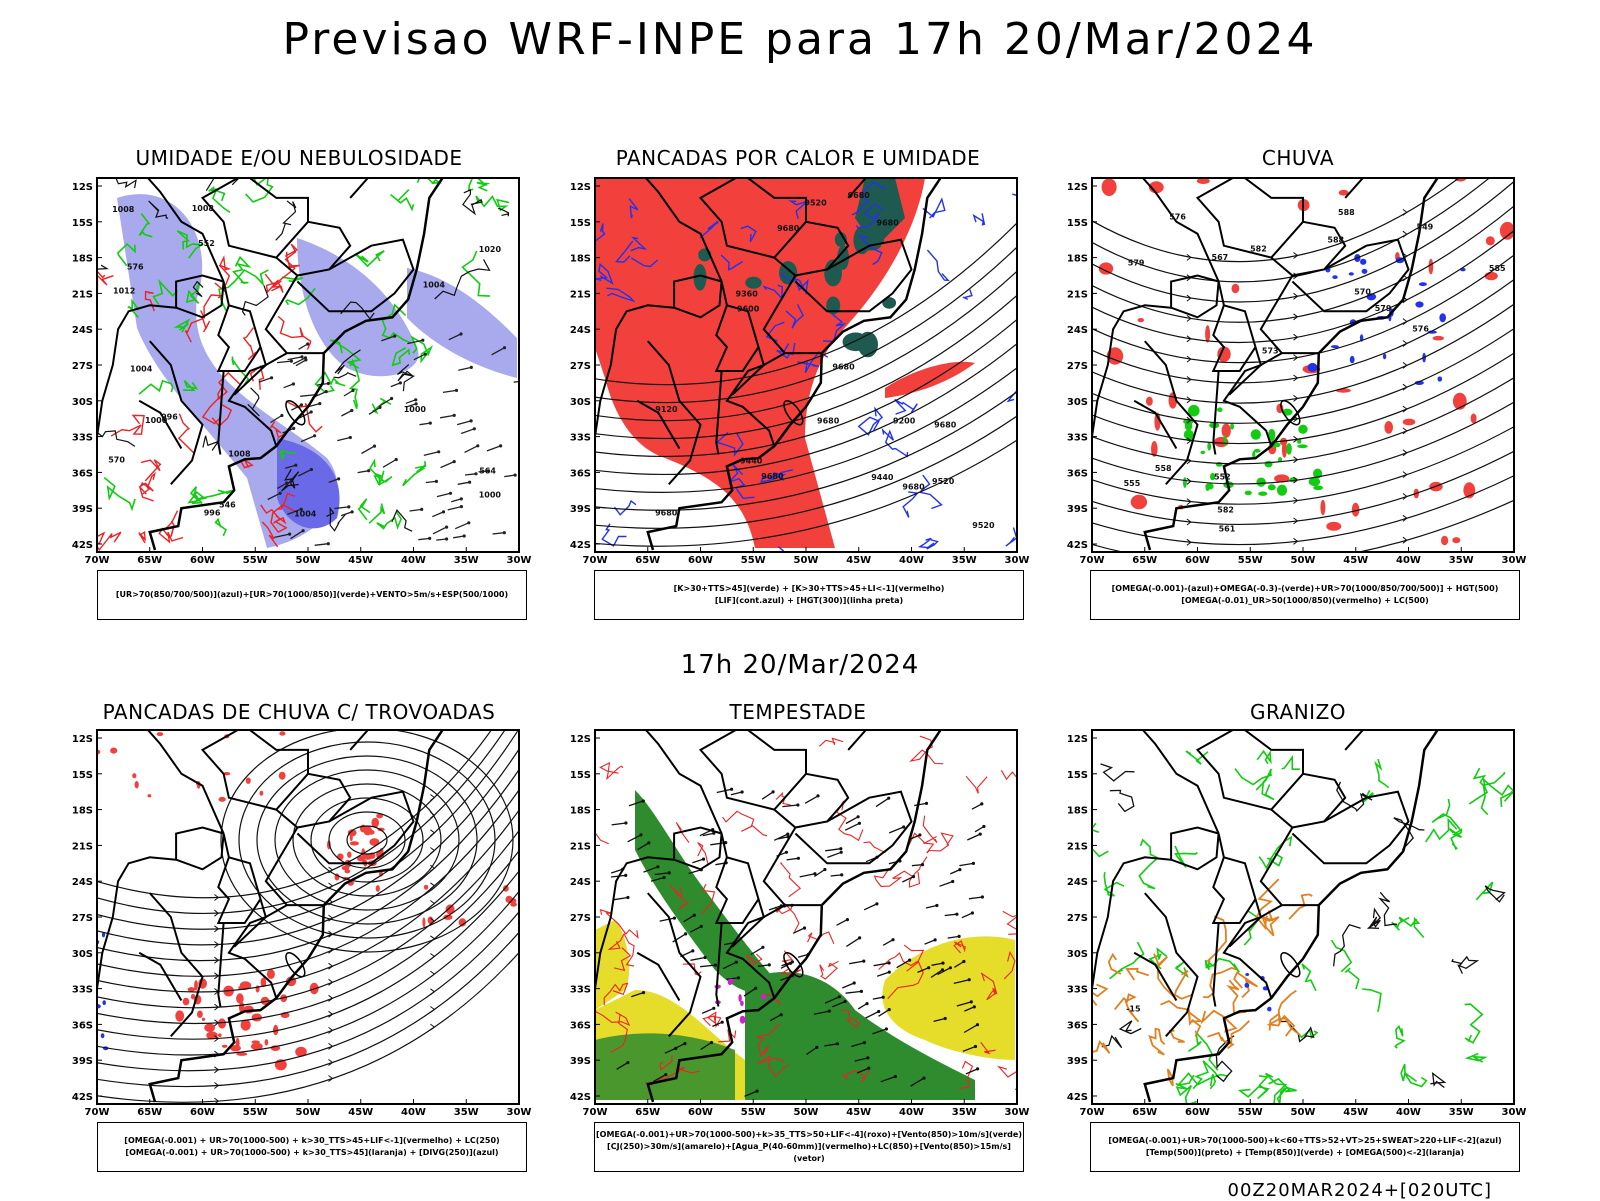 The image size is (1600, 1201). What do you see at coordinates (1077, 223) in the screenshot?
I see `lat-label: 15S` at bounding box center [1077, 223].